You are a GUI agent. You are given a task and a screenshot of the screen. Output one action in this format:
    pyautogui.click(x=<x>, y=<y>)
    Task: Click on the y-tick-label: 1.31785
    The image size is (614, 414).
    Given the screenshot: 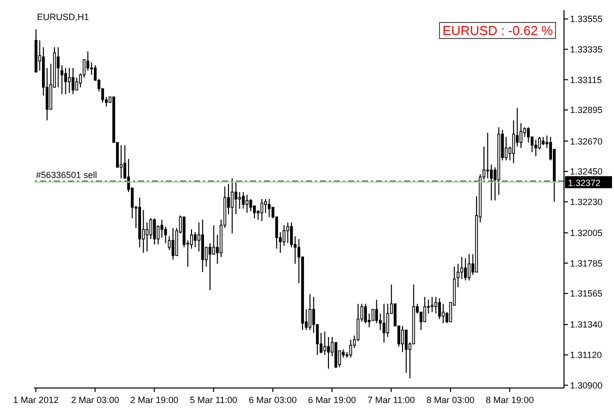 What is the action you would take?
    pyautogui.click(x=586, y=263)
    